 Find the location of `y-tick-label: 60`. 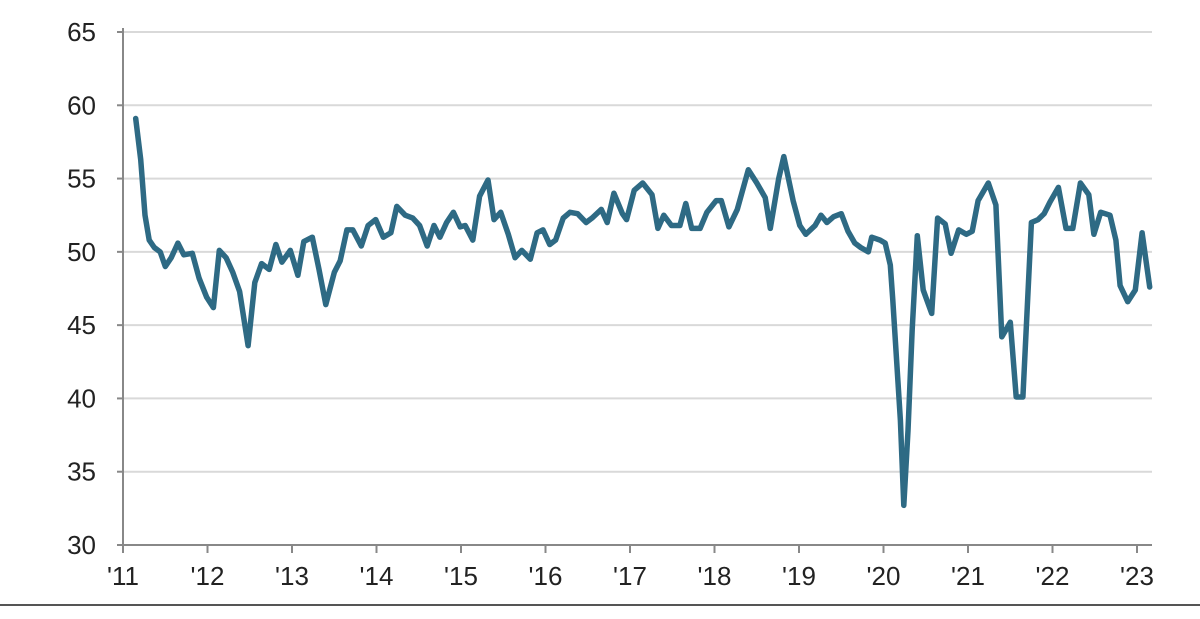

y-tick-label: 60 is located at coordinates (81, 105).